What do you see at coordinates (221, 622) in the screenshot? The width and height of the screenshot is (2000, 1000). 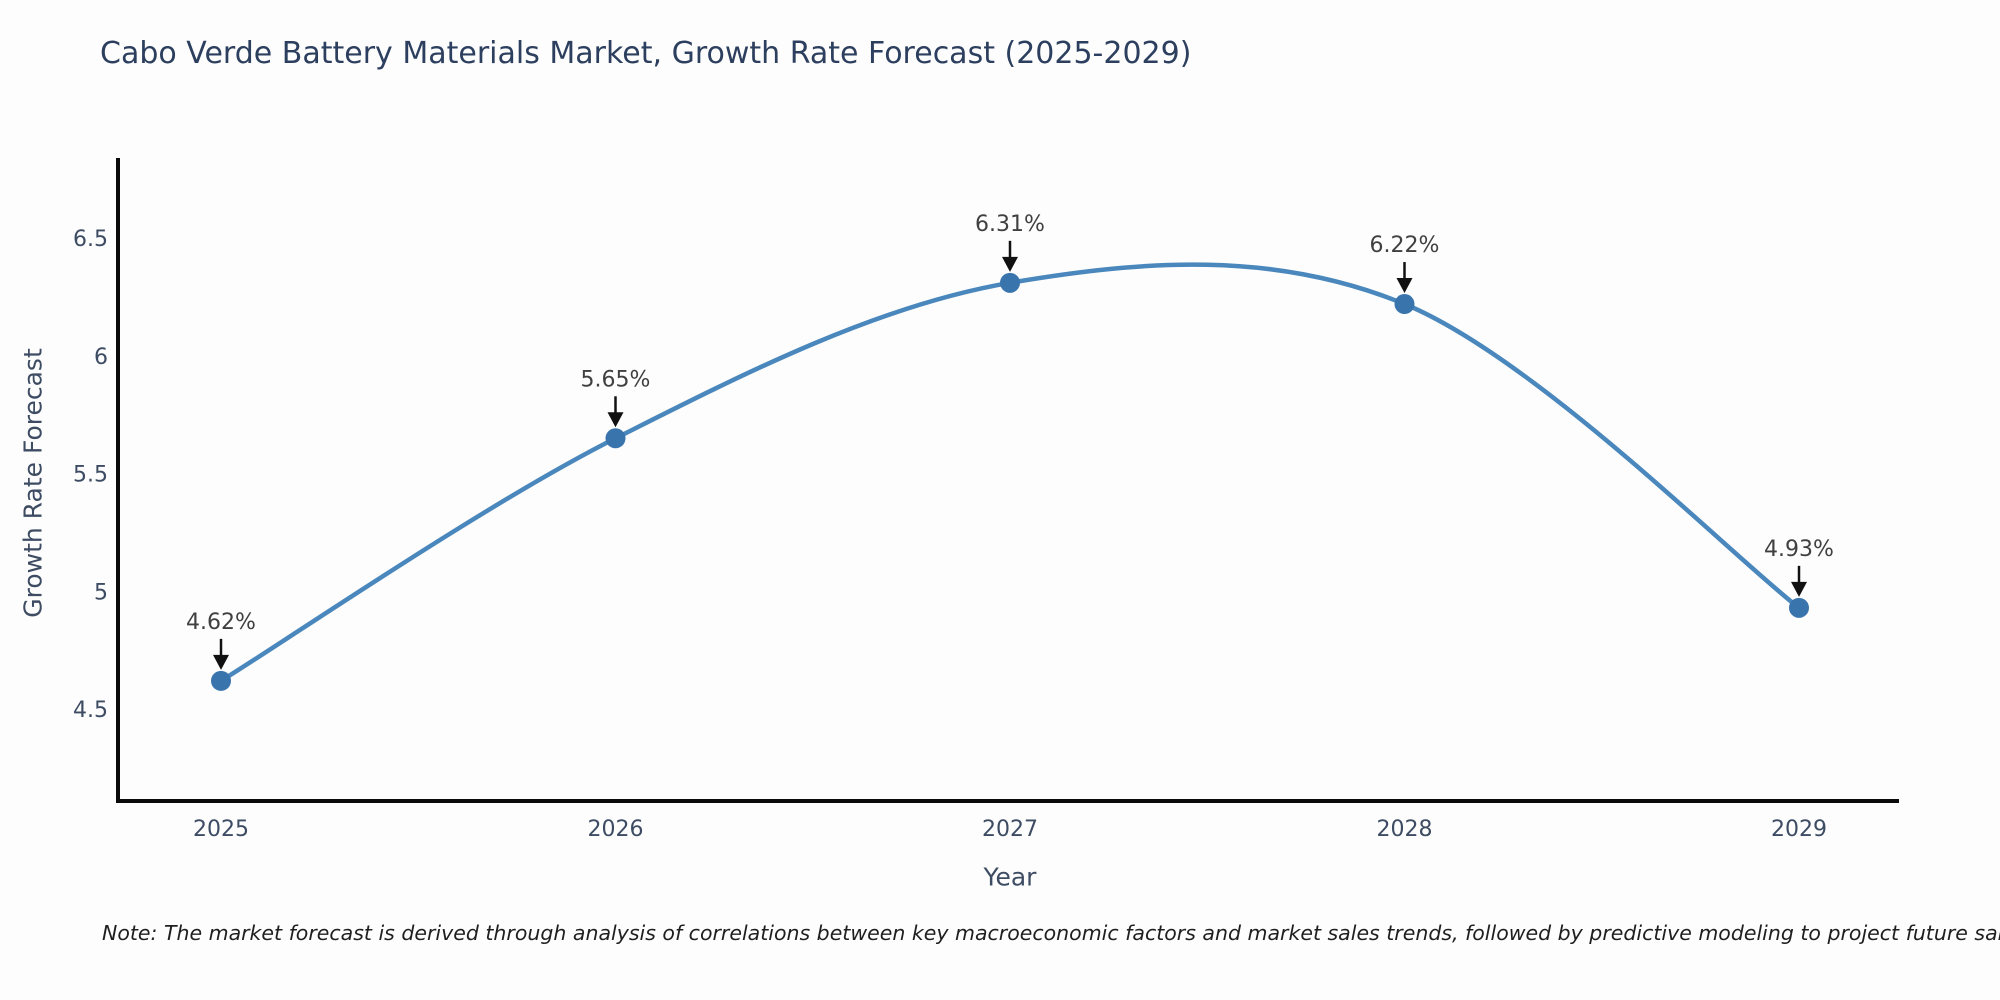 I see `point-annotation-label: 4.62%` at bounding box center [221, 622].